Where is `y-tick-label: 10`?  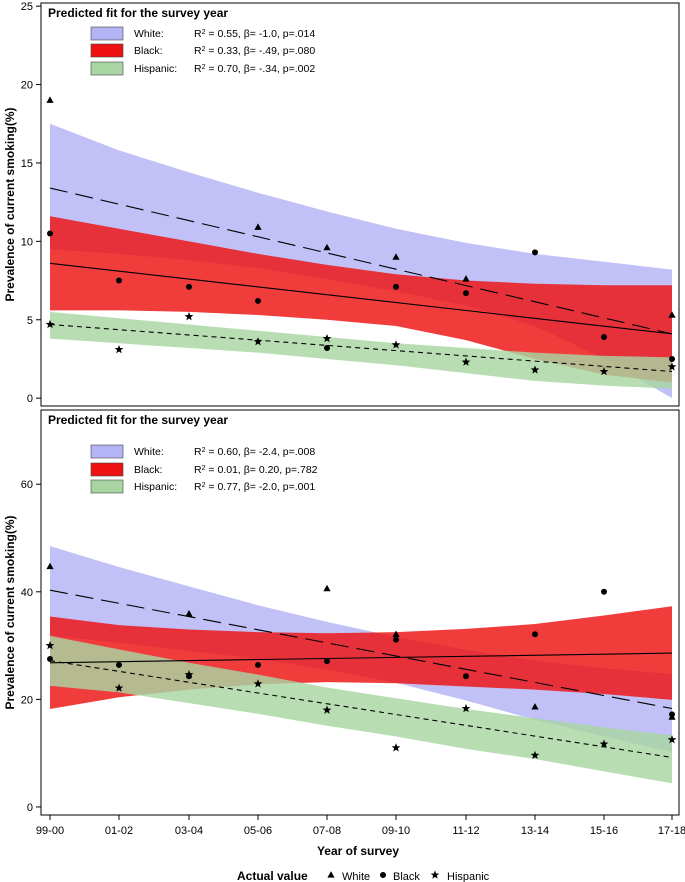
y-tick-label: 10 is located at coordinates (27, 242).